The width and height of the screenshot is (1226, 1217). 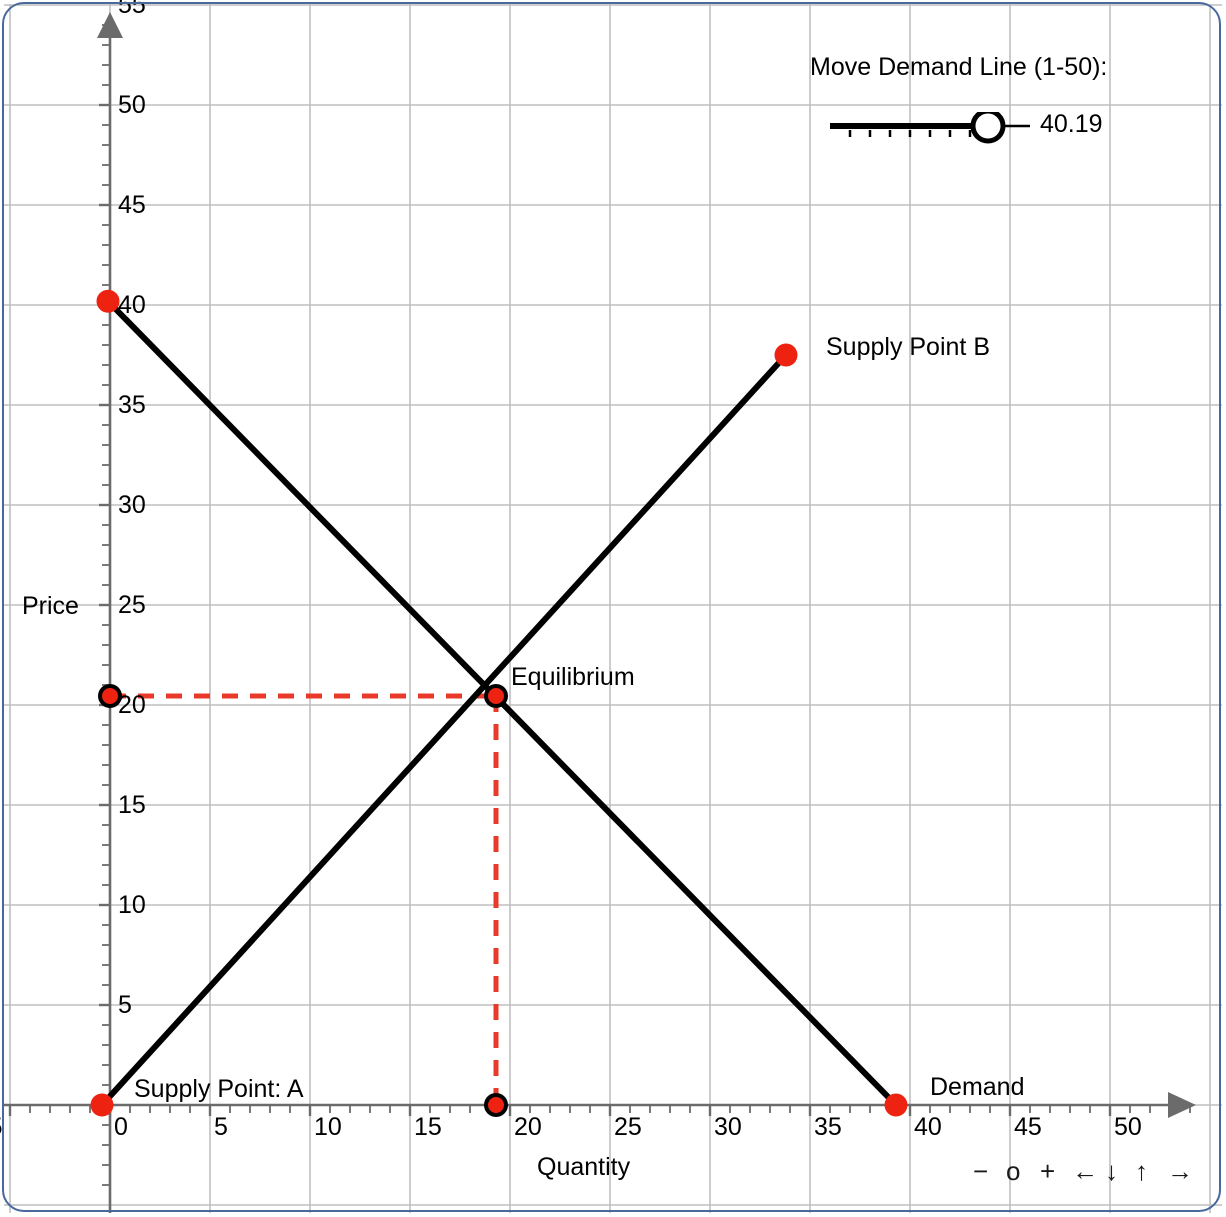 I want to click on x-tick-label: 25, so click(x=628, y=1127).